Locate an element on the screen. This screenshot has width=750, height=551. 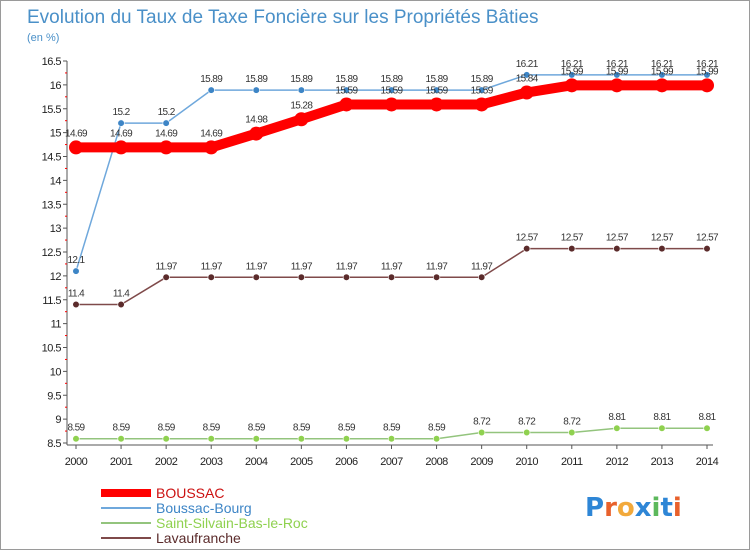
x-tick-label: 2012 is located at coordinates (617, 462).